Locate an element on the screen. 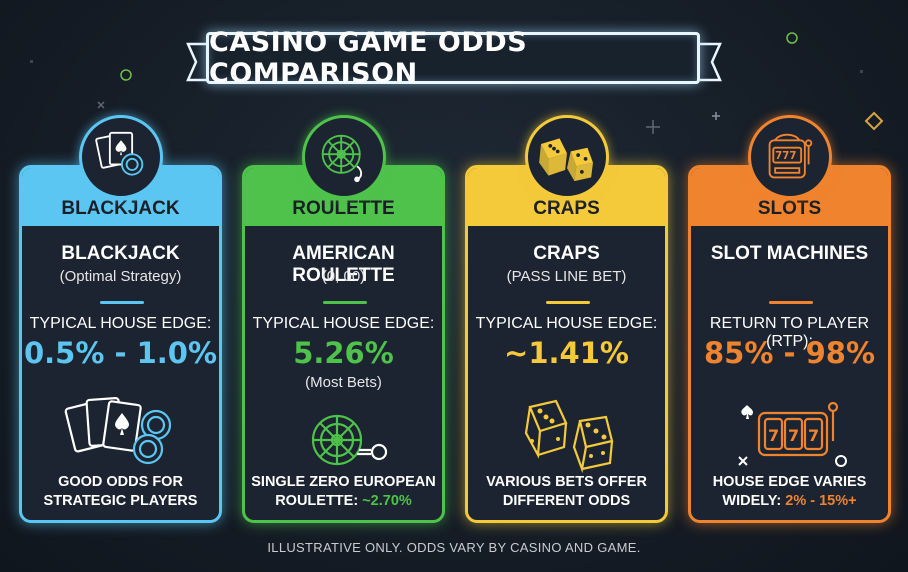 This screenshot has height=572, width=908. game-name: SLOT MACHINES is located at coordinates (789, 253).